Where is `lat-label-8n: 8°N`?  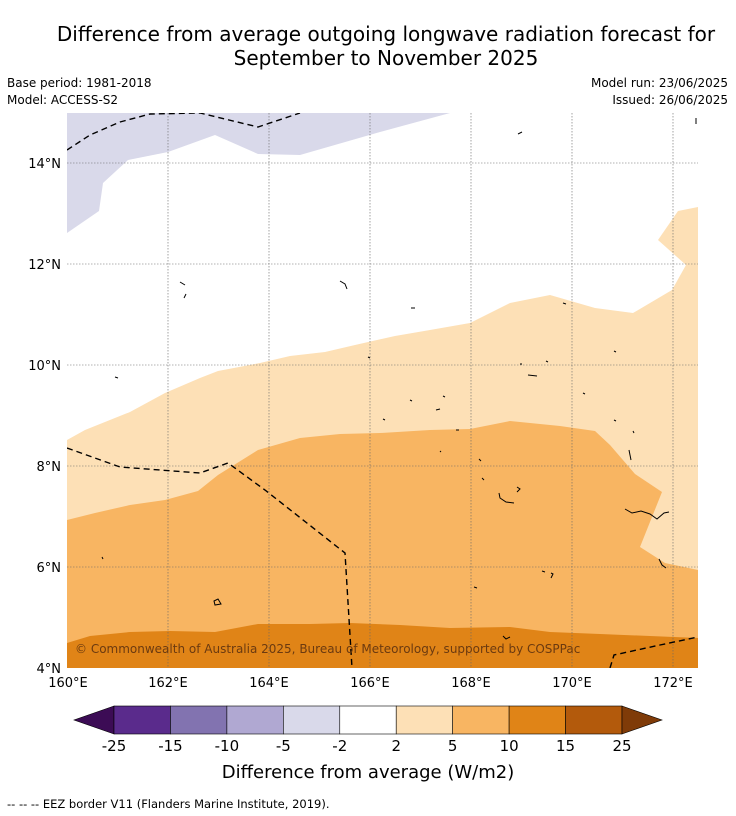
lat-label-8n: 8°N is located at coordinates (49, 467).